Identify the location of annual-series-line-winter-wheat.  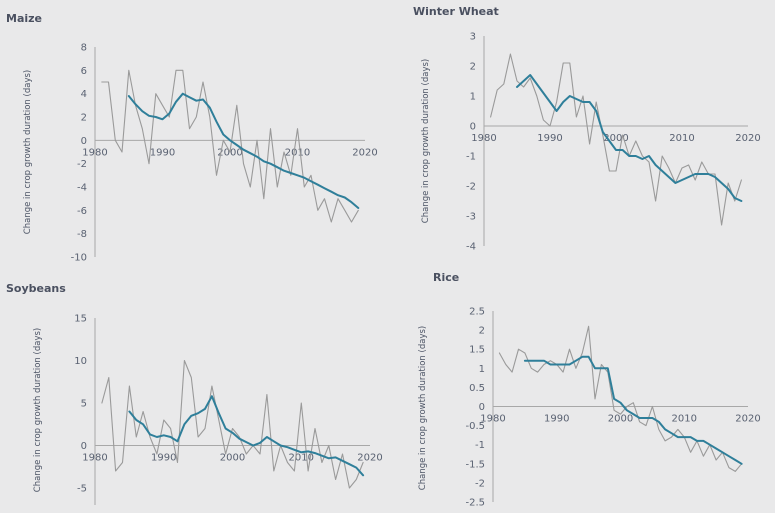
(616, 139).